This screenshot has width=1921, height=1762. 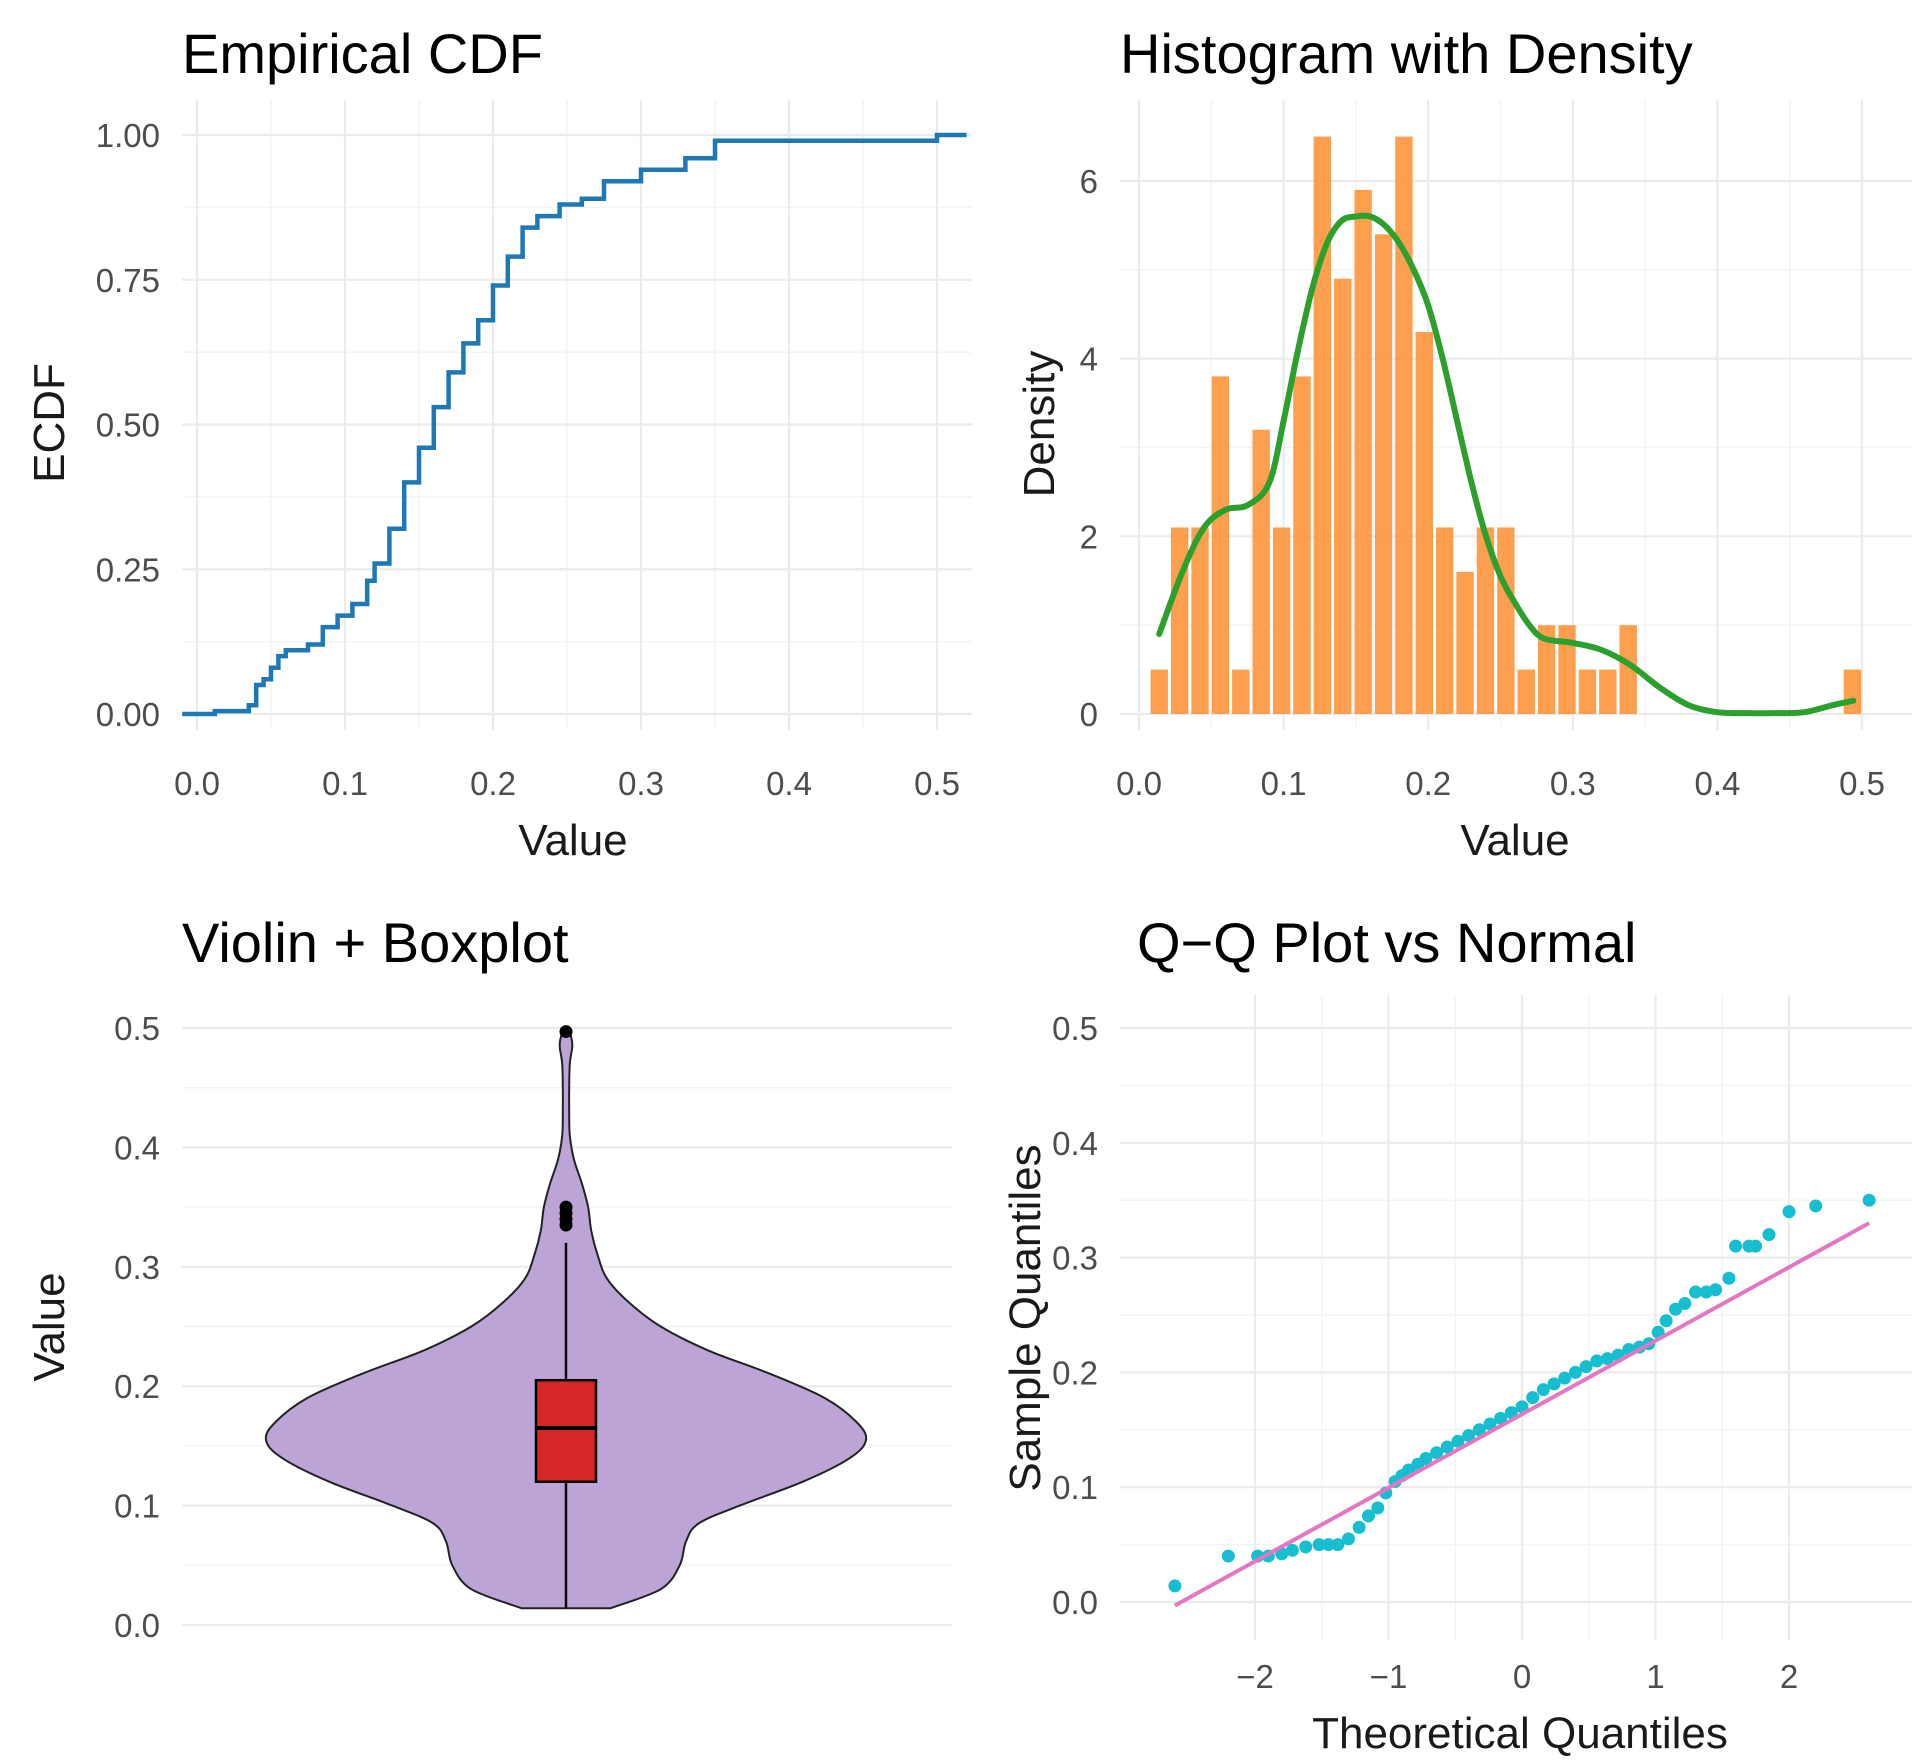 I want to click on violin-y-tick-label: 0.3, so click(x=137, y=1267).